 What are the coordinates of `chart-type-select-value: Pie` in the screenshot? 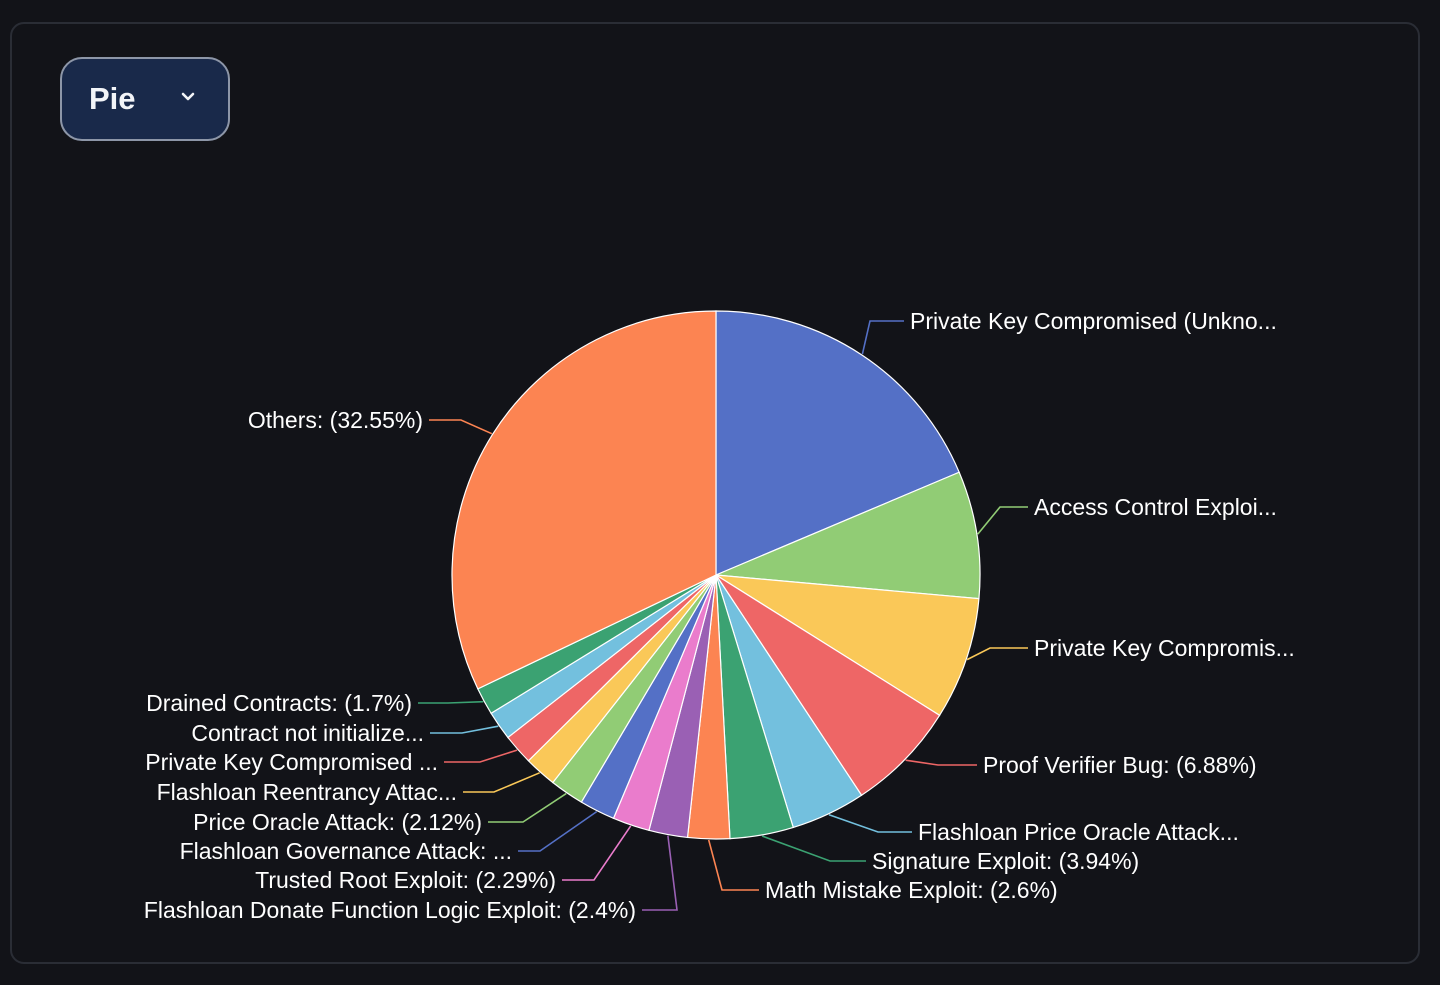 It's located at (112, 98).